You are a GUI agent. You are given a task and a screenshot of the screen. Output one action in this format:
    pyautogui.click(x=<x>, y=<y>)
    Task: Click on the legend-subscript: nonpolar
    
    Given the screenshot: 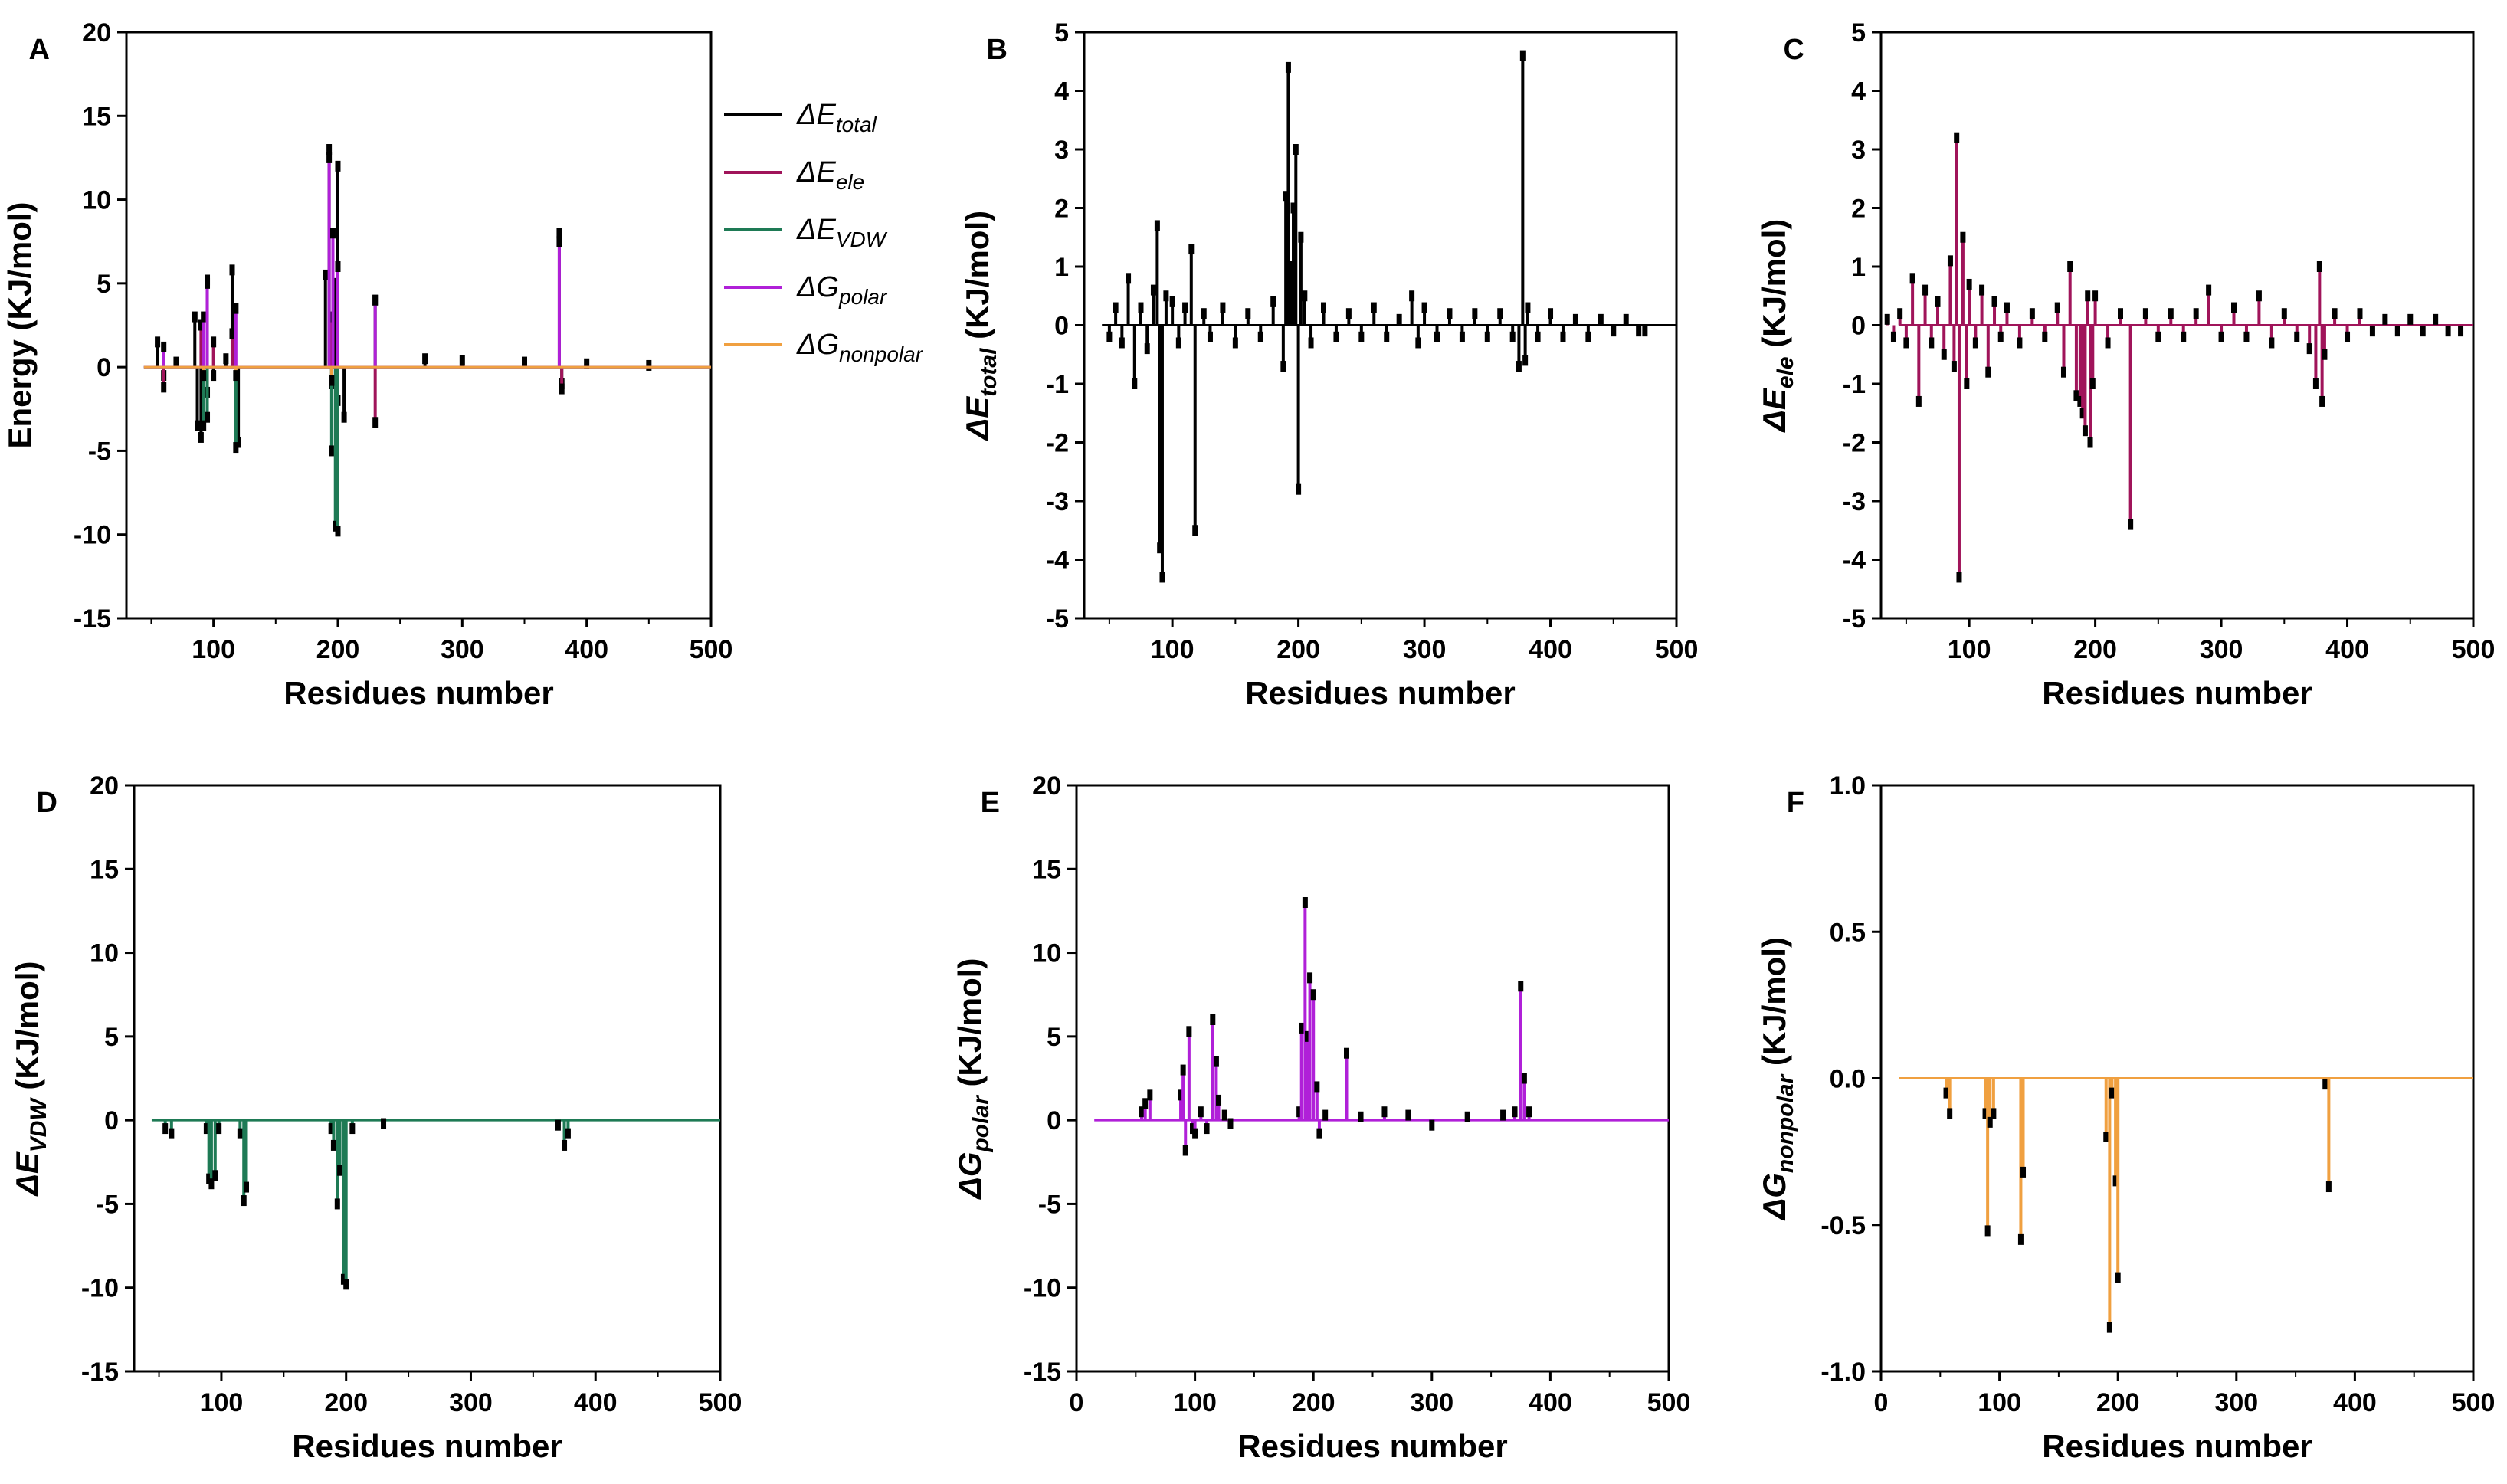 What is the action you would take?
    pyautogui.click(x=881, y=354)
    